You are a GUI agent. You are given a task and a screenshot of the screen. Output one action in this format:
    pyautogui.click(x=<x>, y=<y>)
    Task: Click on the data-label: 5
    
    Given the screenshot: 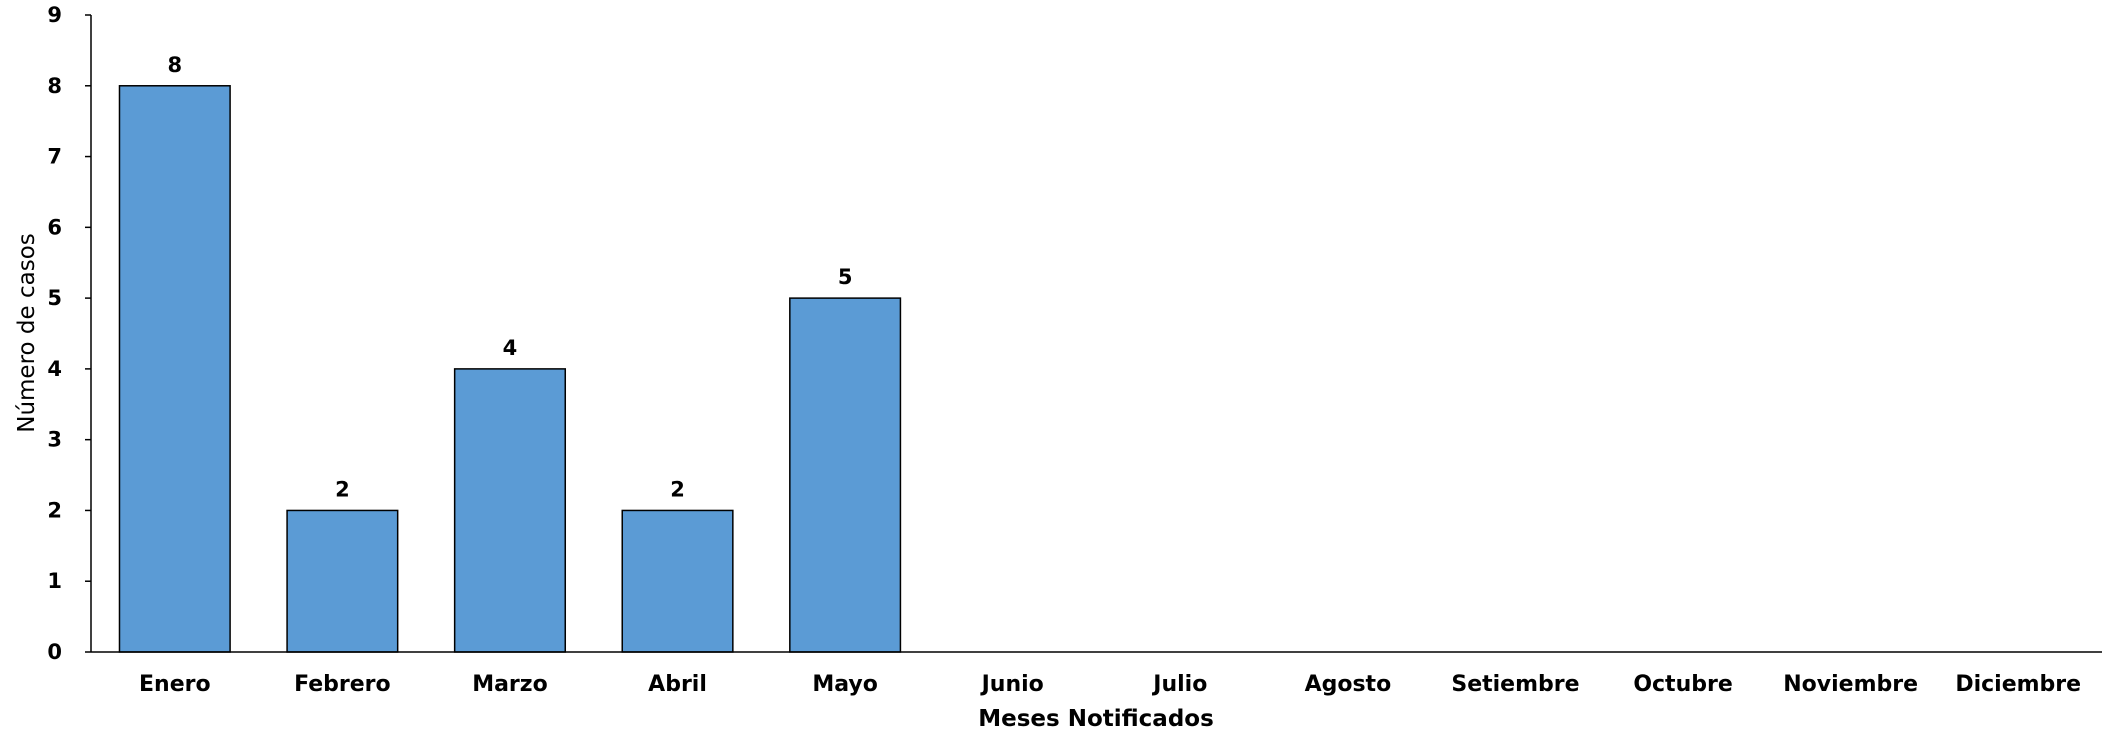 What is the action you would take?
    pyautogui.click(x=845, y=277)
    